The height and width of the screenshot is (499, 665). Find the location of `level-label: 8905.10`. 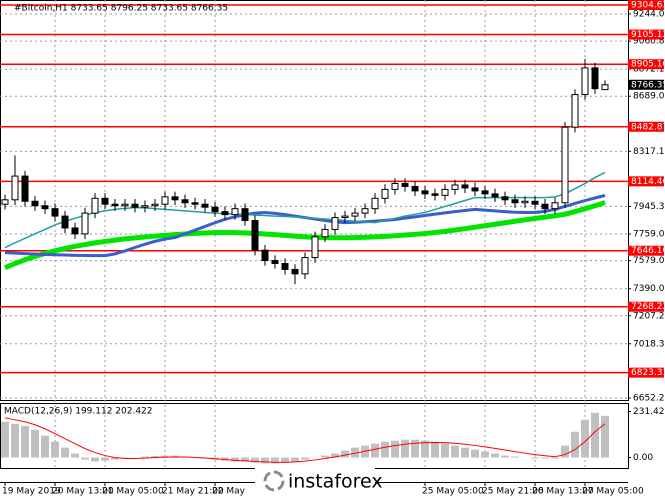

level-label: 8905.10 is located at coordinates (648, 65).